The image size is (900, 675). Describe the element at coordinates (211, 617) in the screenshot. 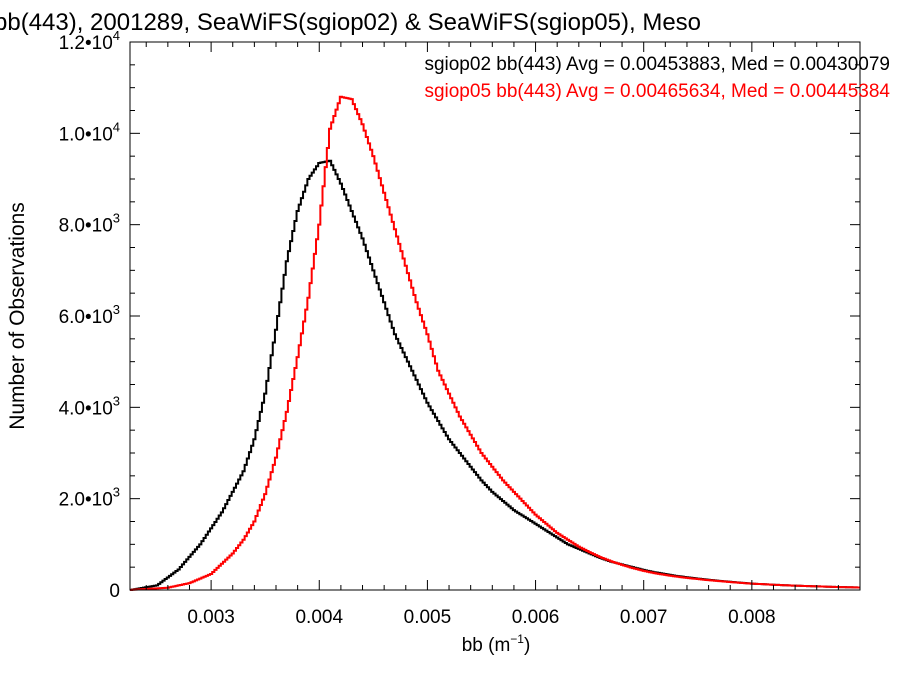

I see `x-tick-label: 0.003` at that location.